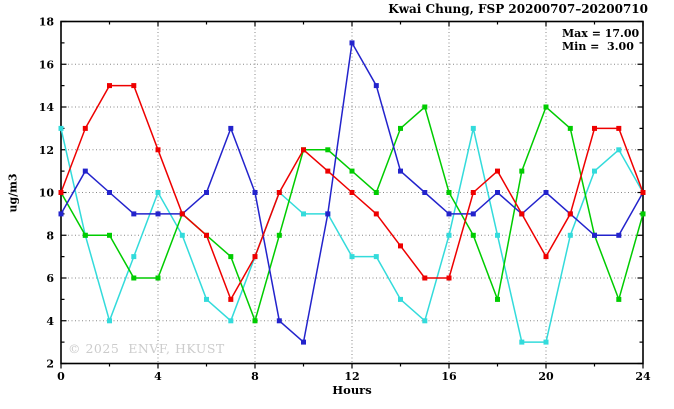 The image size is (674, 409). I want to click on y-tick-label: 10, so click(47, 193).